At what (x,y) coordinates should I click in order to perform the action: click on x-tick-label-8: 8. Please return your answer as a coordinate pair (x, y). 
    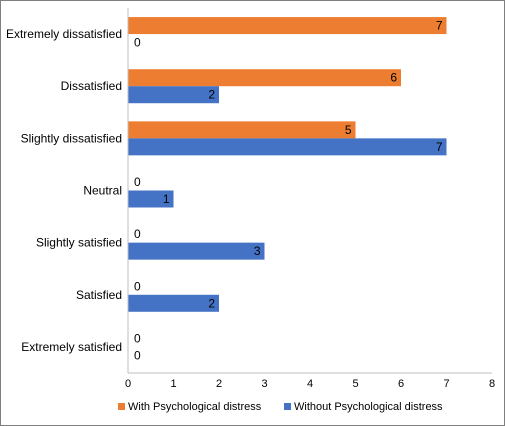
    Looking at the image, I should click on (492, 384).